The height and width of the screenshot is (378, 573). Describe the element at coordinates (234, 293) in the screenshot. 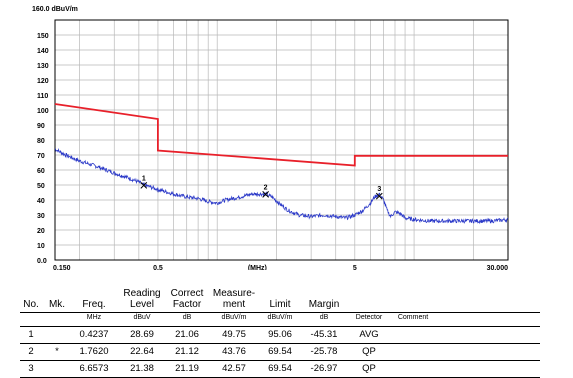

I see `column-header-line: Measure-` at that location.